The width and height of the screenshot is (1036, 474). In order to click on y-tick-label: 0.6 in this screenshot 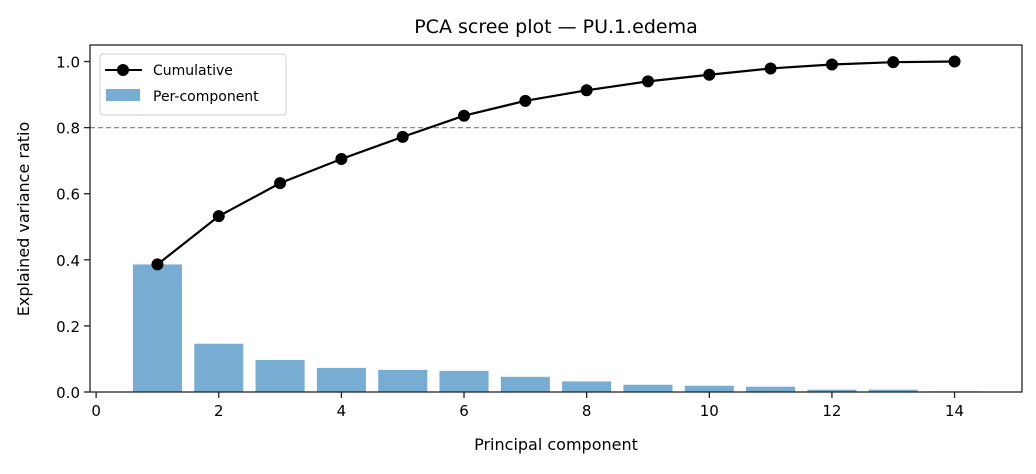, I will do `click(68, 195)`.